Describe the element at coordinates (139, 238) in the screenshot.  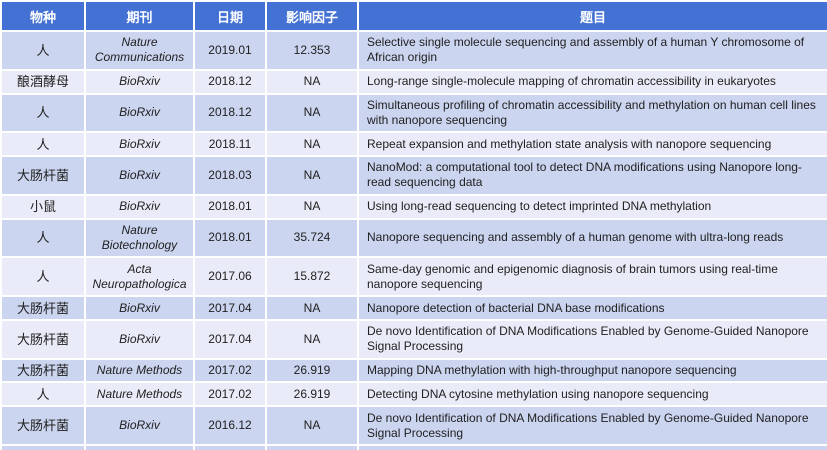
I see `cell-journal: Nature Biotechnology` at that location.